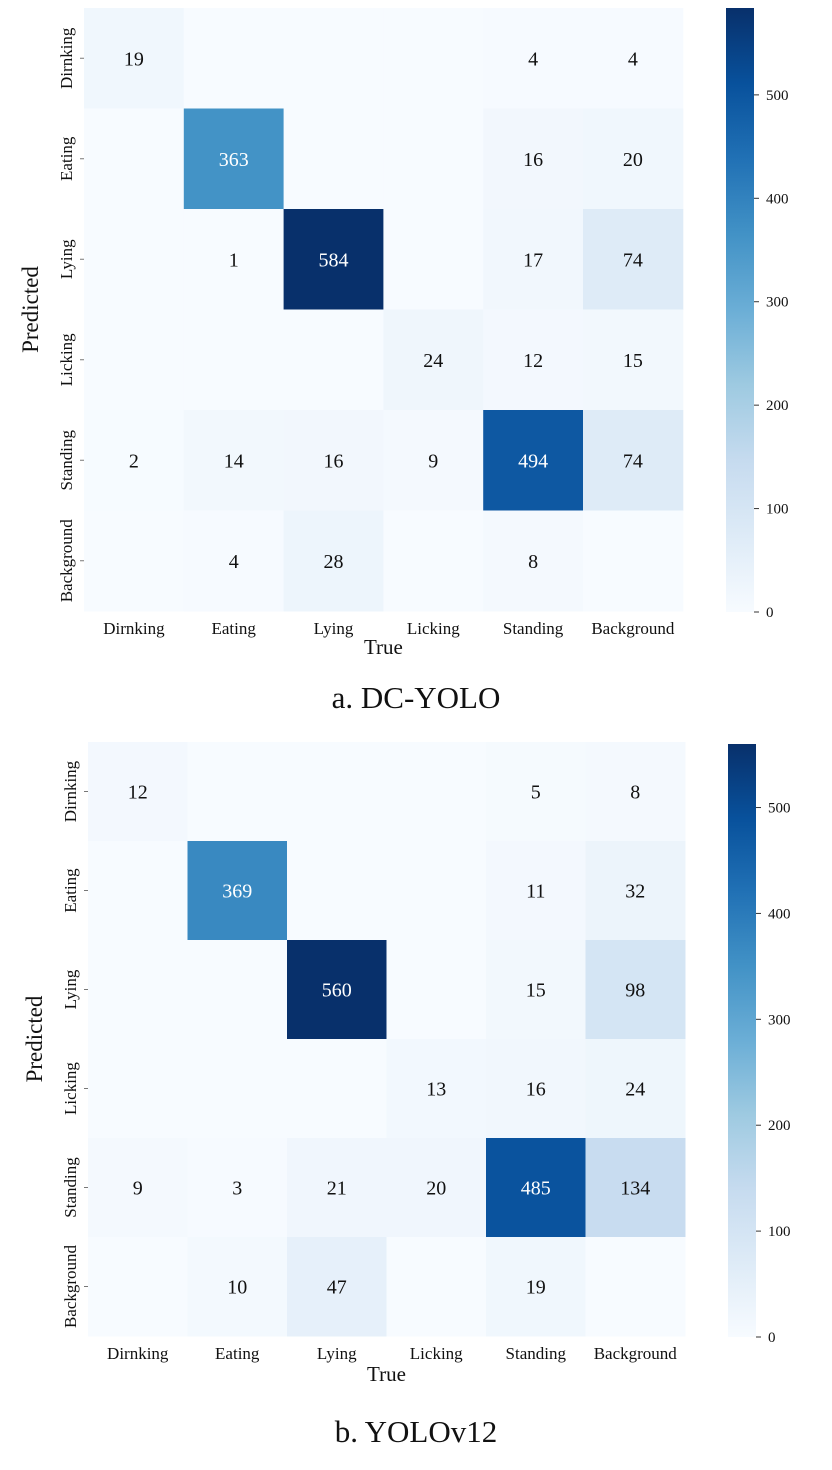  I want to click on cell-licking-licking, so click(436, 1089).